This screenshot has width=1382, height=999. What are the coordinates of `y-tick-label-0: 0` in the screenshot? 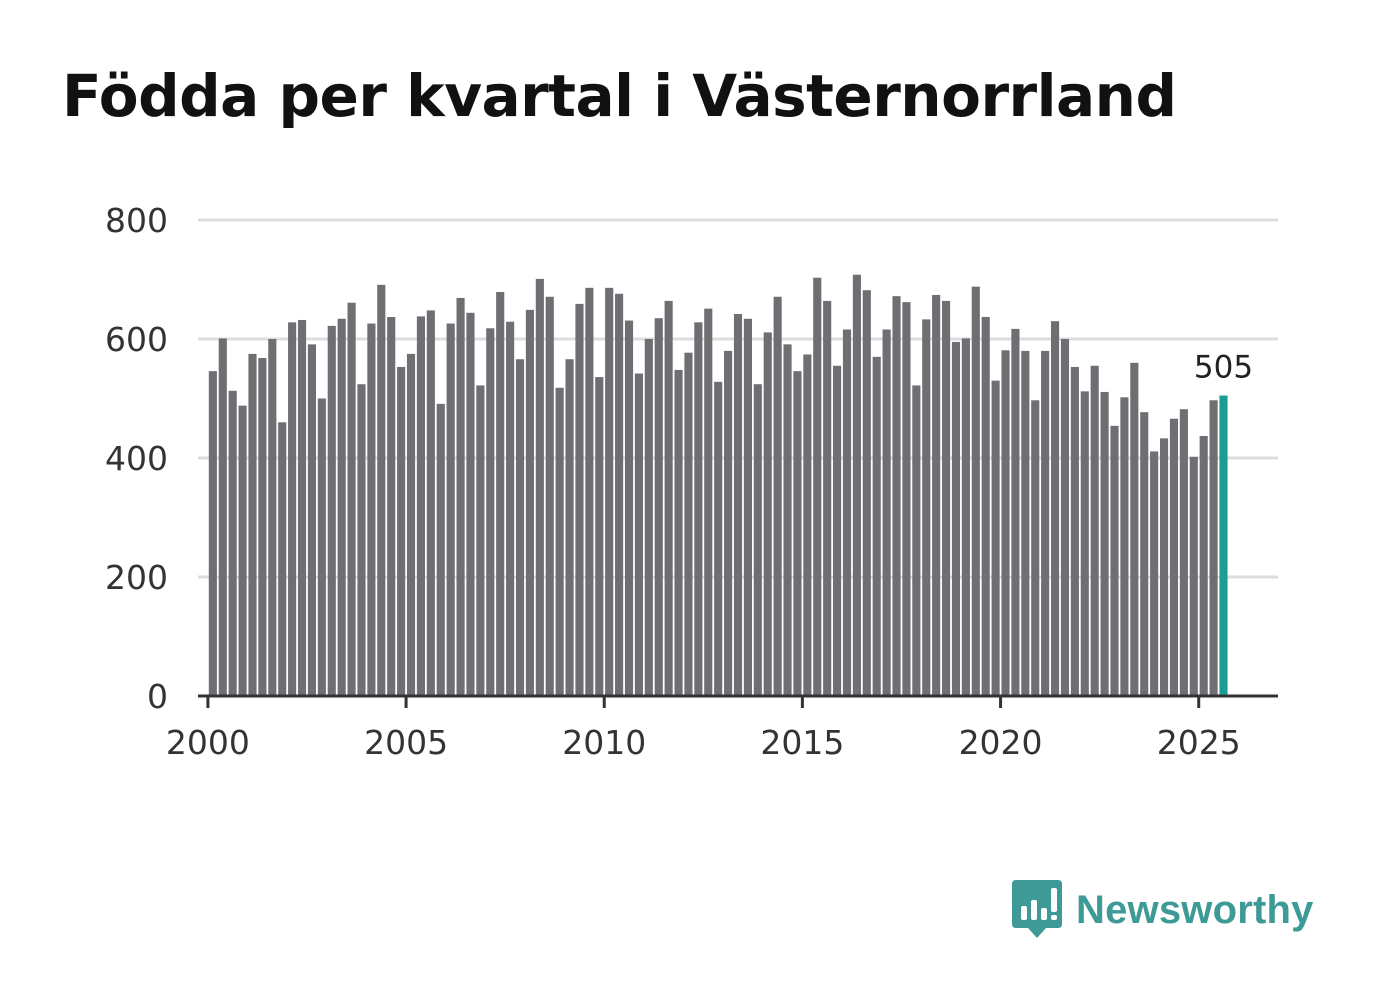 It's located at (157, 696).